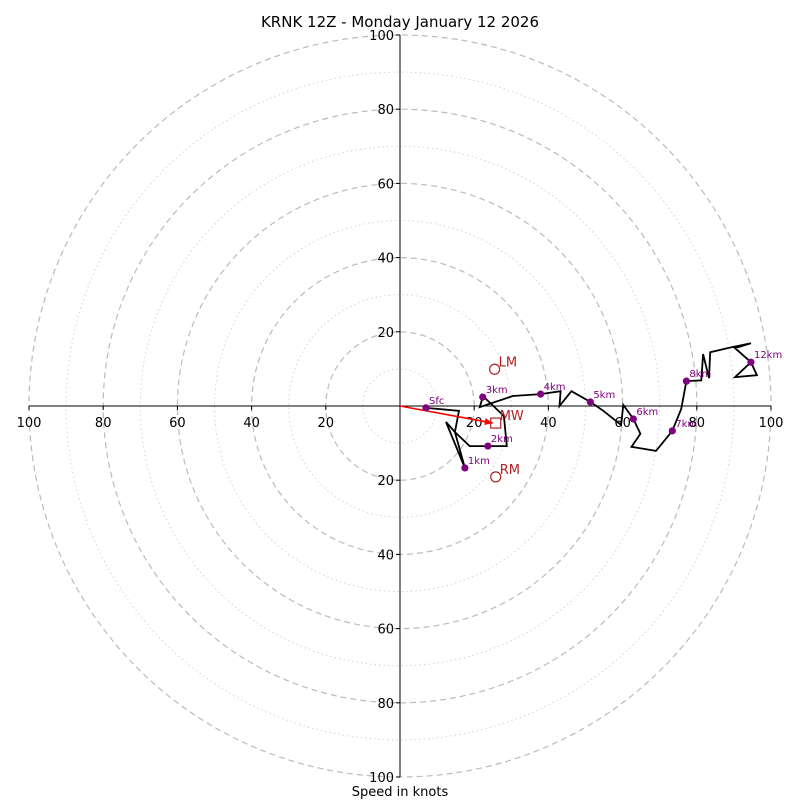  Describe the element at coordinates (502, 439) in the screenshot. I see `height-label-2km: 2km` at that location.